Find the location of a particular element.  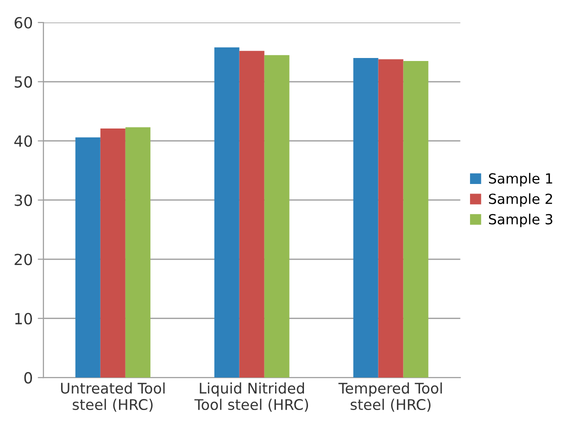

y-tick-label: 40 is located at coordinates (23, 141).